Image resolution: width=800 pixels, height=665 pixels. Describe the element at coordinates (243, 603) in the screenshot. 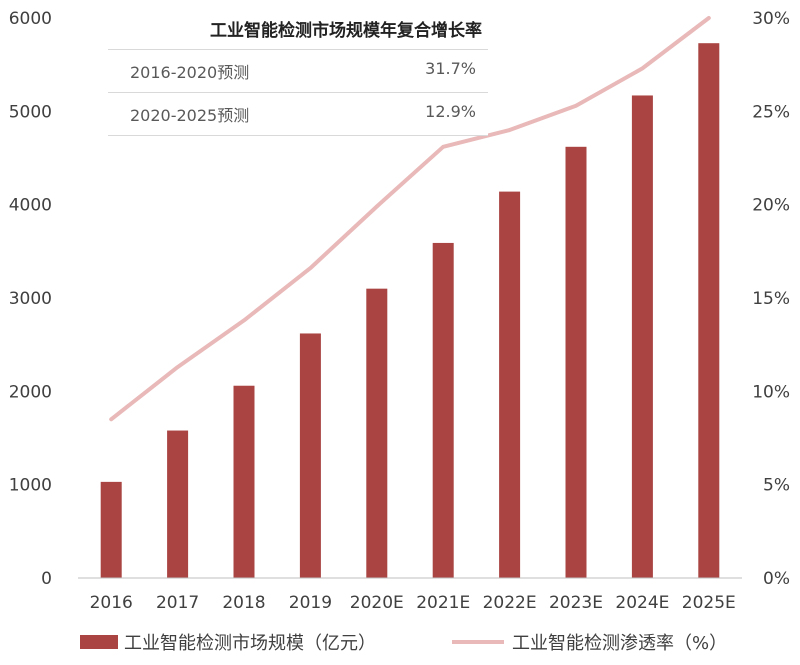

I see `category-label: 2018` at that location.